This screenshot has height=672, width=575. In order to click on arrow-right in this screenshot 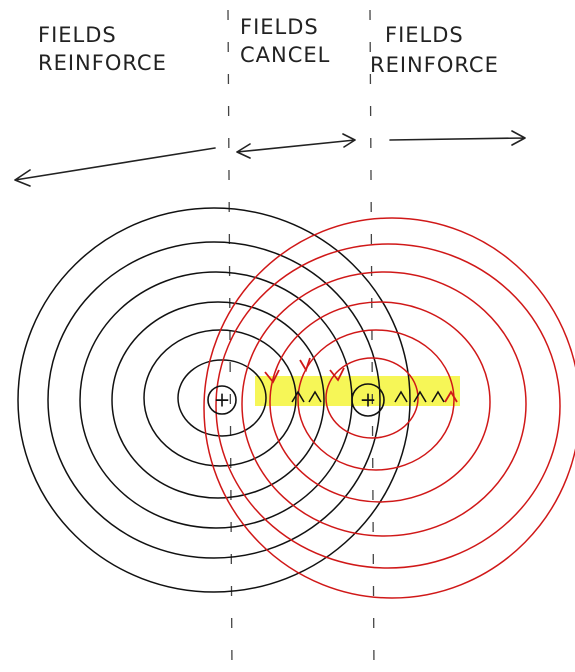, I will do `click(457, 138)`.